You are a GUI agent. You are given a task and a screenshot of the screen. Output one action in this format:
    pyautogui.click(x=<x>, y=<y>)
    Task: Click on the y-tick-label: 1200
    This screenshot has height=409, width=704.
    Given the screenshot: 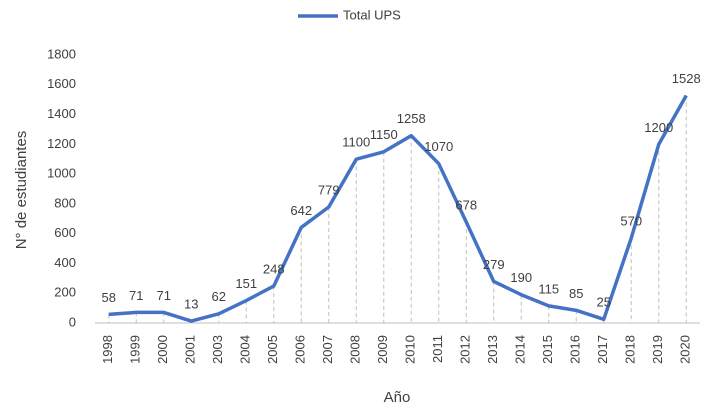 What is the action you would take?
    pyautogui.click(x=61, y=143)
    